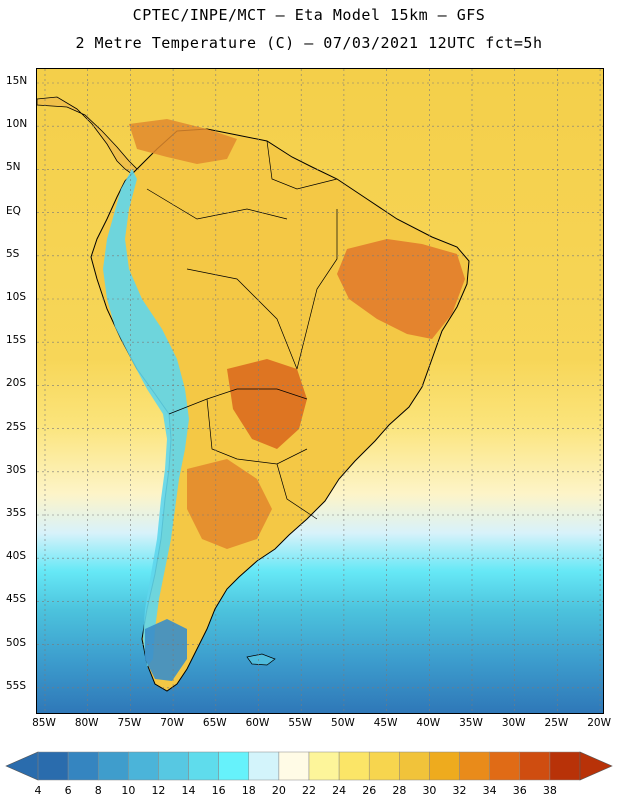 The image size is (618, 800). I want to click on colorbar-label: 22, so click(309, 790).